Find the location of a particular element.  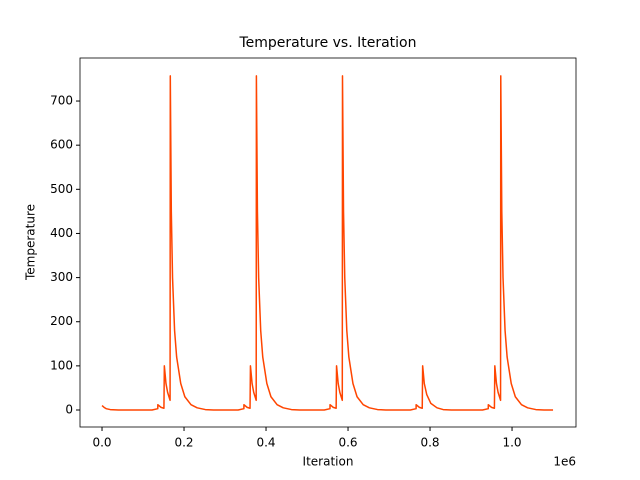

x-axis-label: Iteration is located at coordinates (328, 462).